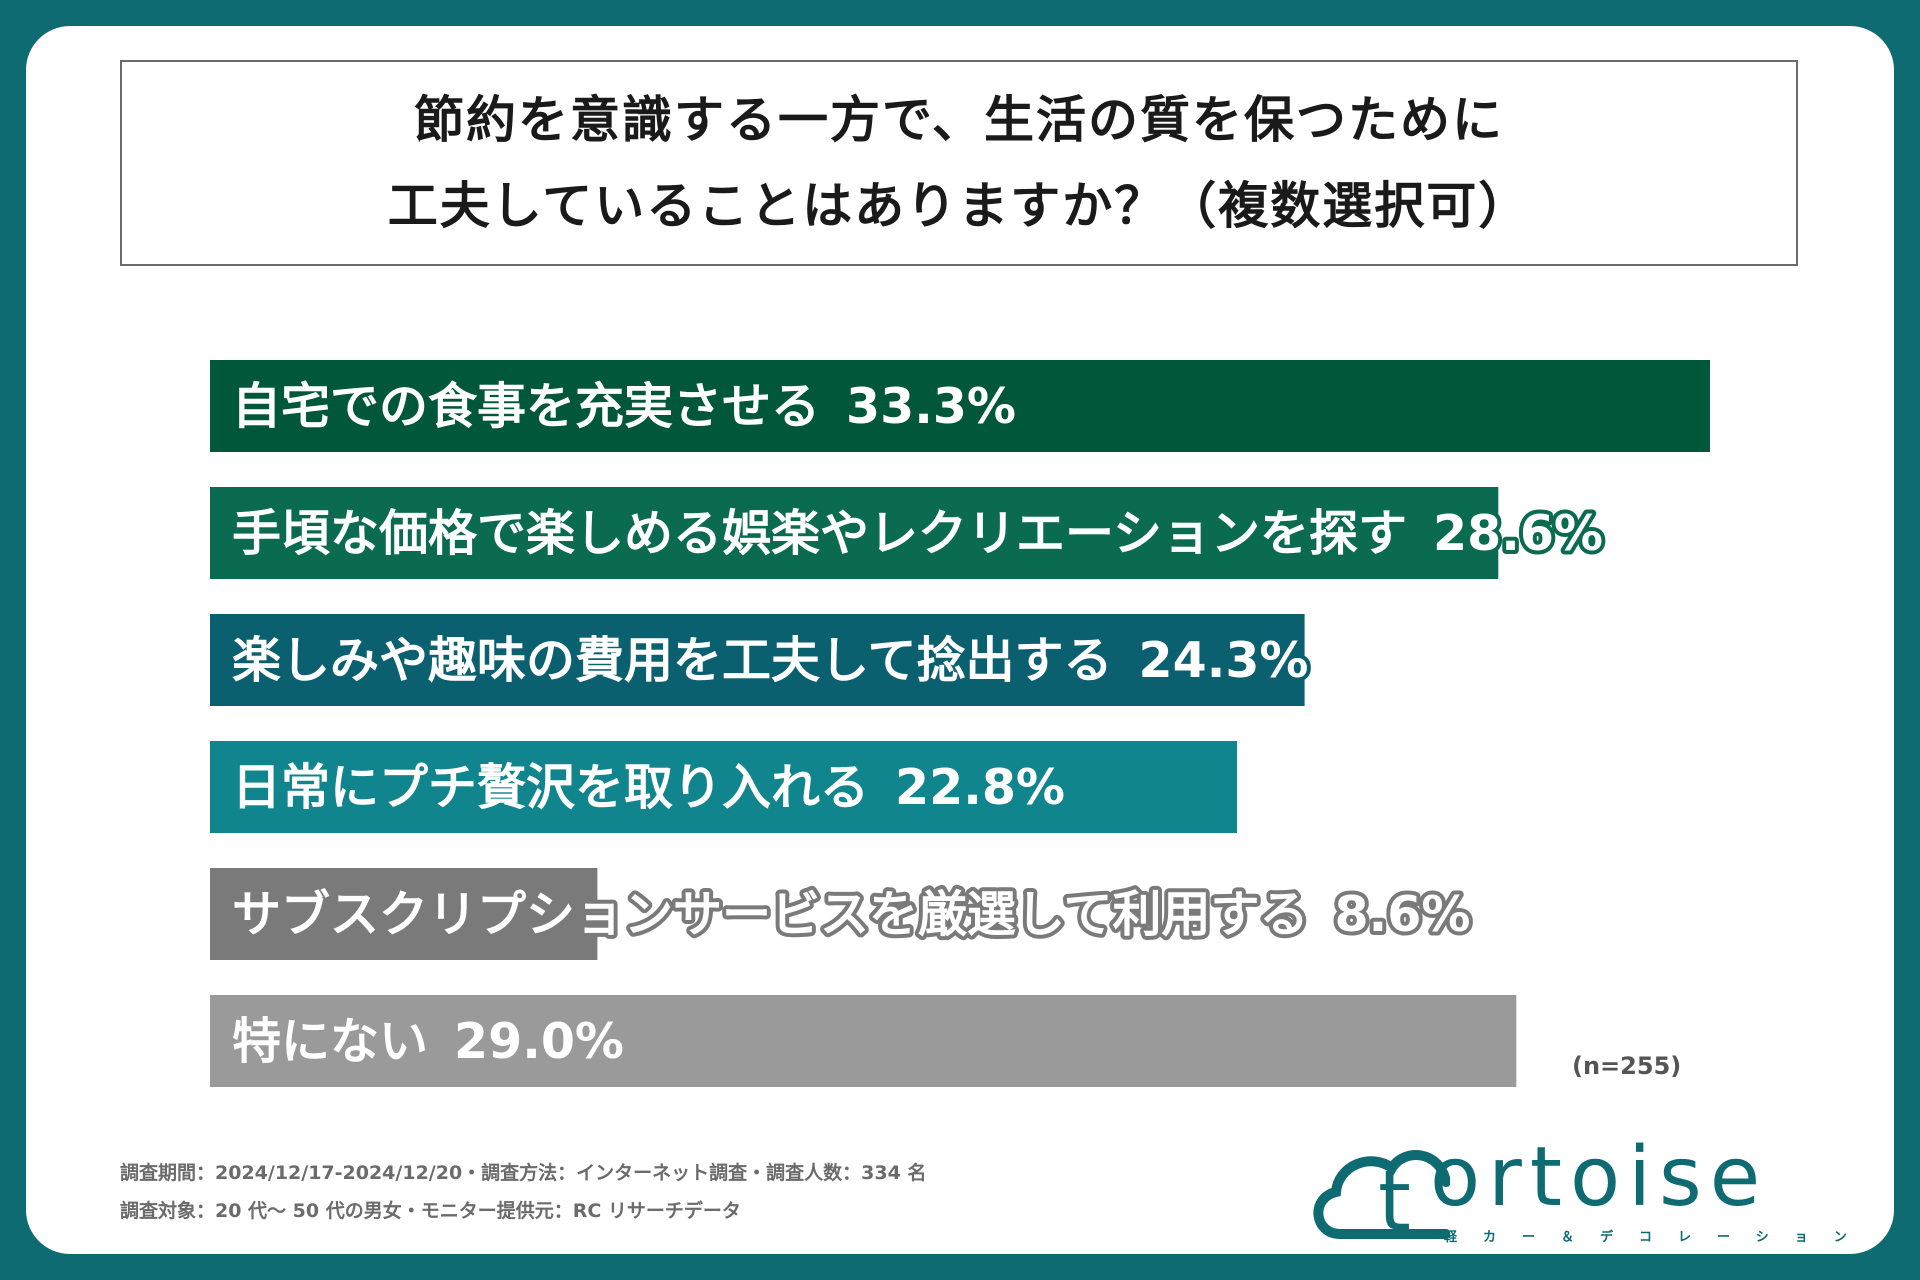  What do you see at coordinates (539, 1041) in the screenshot?
I see `value-label-6: 29.0%` at bounding box center [539, 1041].